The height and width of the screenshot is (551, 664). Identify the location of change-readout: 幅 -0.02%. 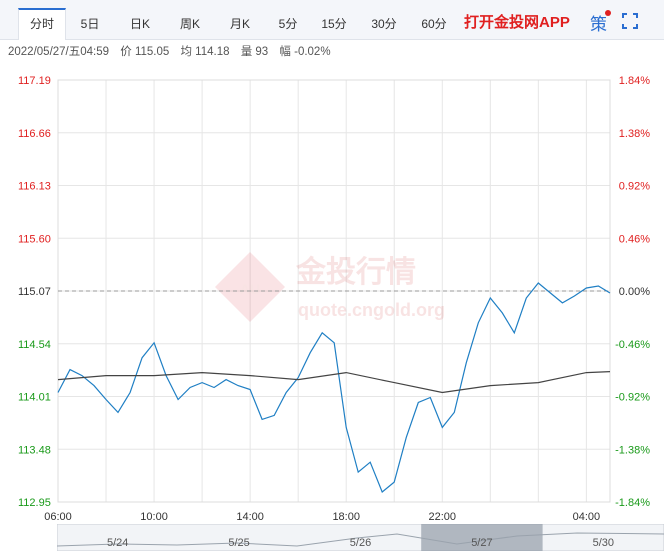
(304, 52).